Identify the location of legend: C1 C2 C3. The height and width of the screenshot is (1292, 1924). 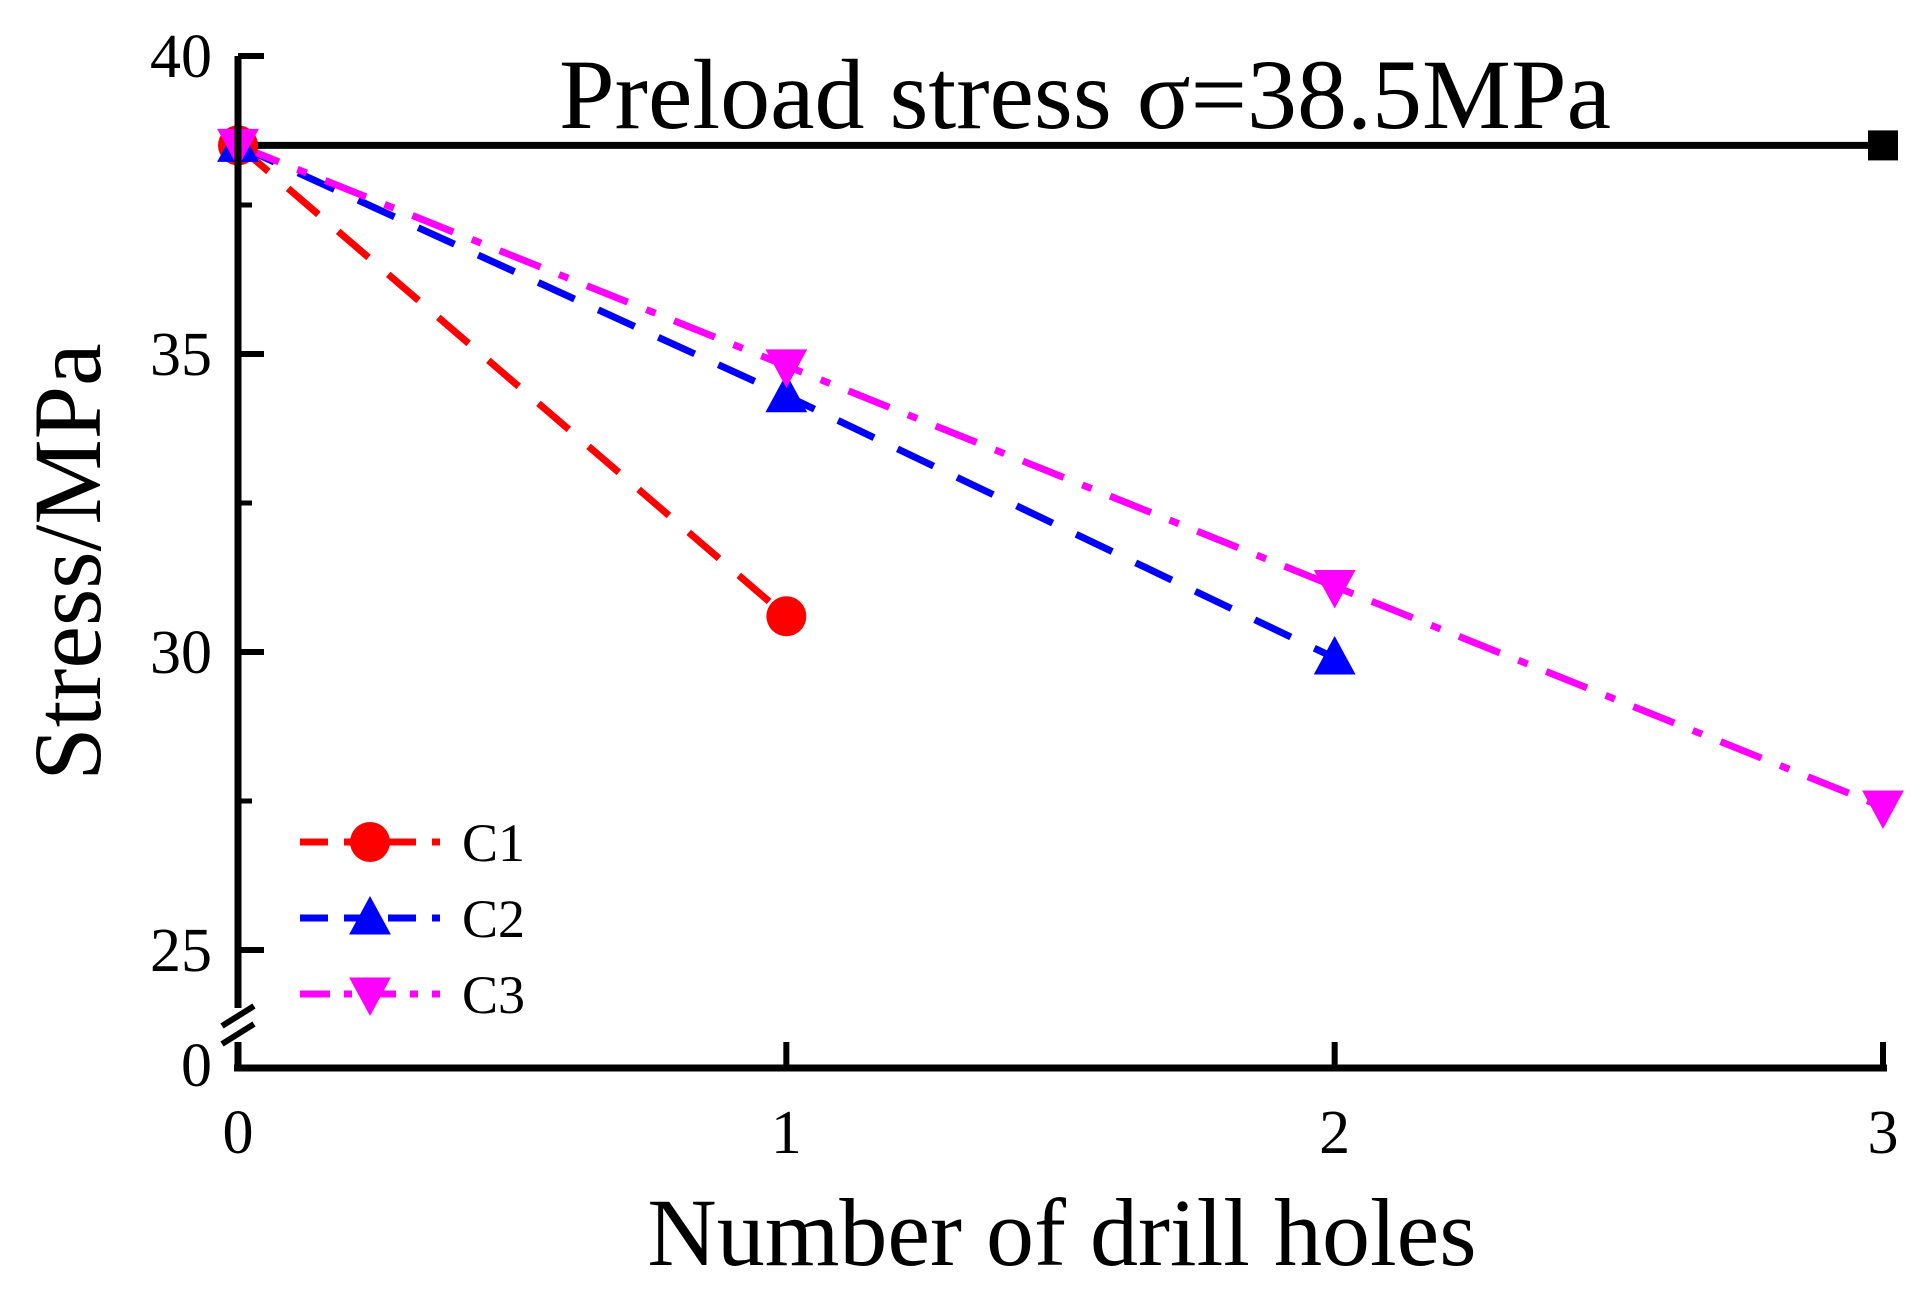
(412, 919).